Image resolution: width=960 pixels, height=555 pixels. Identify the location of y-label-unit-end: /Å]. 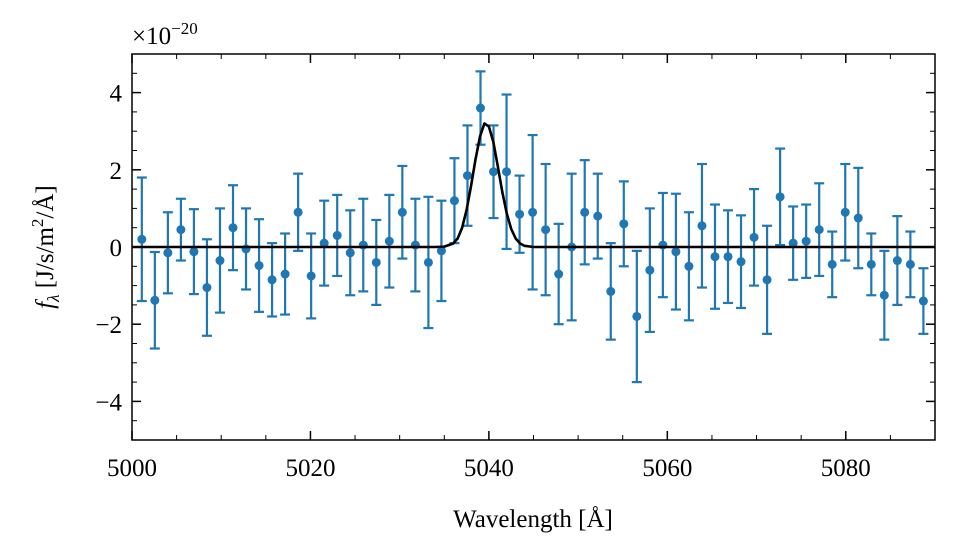
(45, 201).